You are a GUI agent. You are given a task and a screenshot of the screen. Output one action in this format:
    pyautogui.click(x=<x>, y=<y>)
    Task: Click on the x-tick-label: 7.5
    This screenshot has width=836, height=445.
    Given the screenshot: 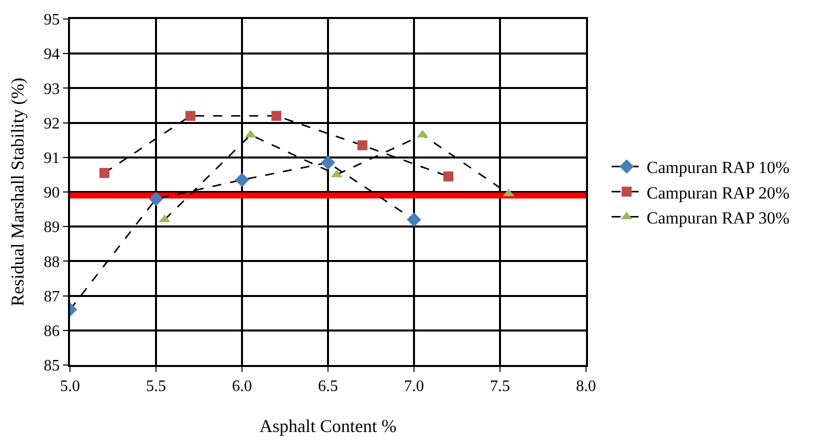 What is the action you would take?
    pyautogui.click(x=500, y=387)
    